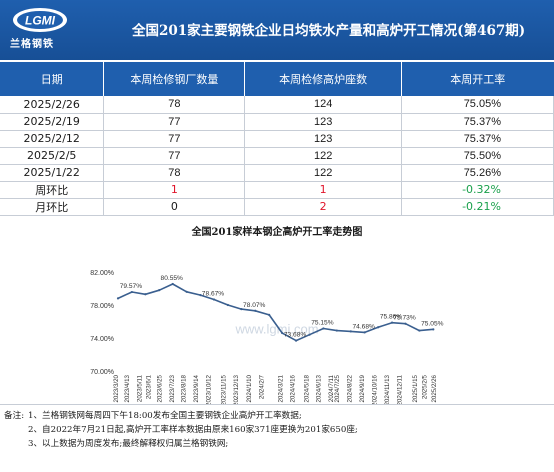 The image size is (554, 472). Describe the element at coordinates (363, 326) in the screenshot. I see `data-label: 74.68%` at that location.